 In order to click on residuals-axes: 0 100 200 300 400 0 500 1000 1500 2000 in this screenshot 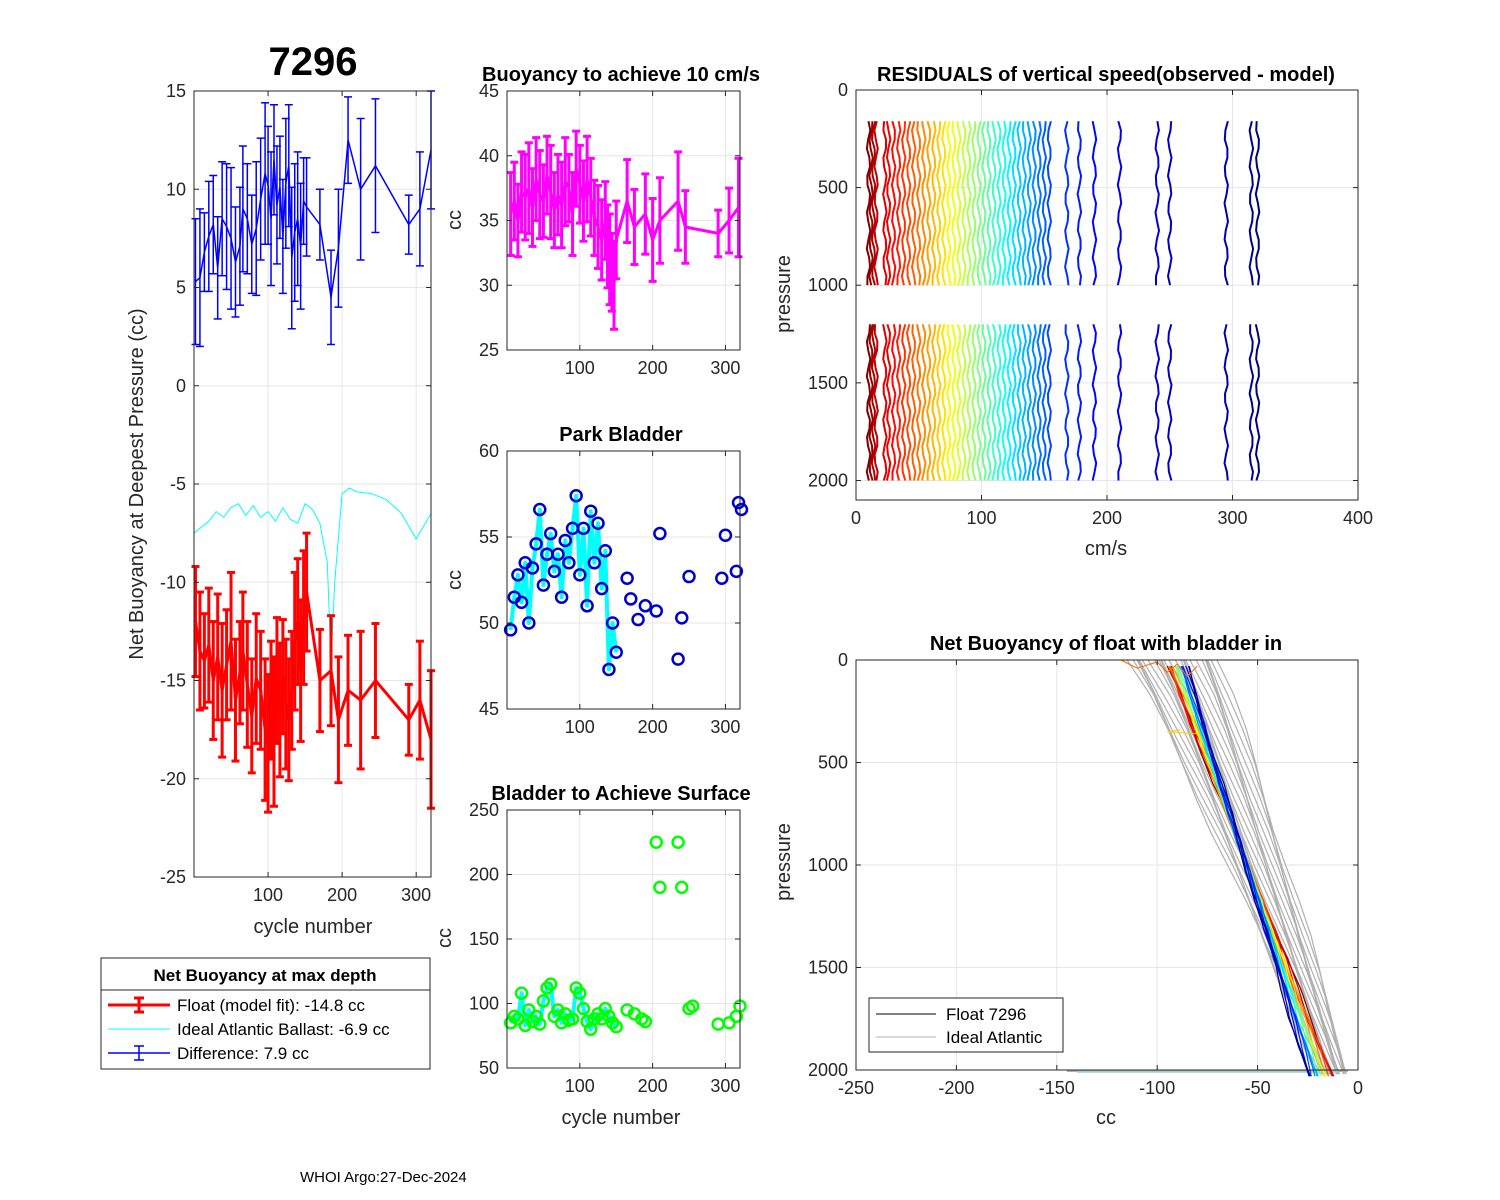, I will do `click(1090, 304)`.